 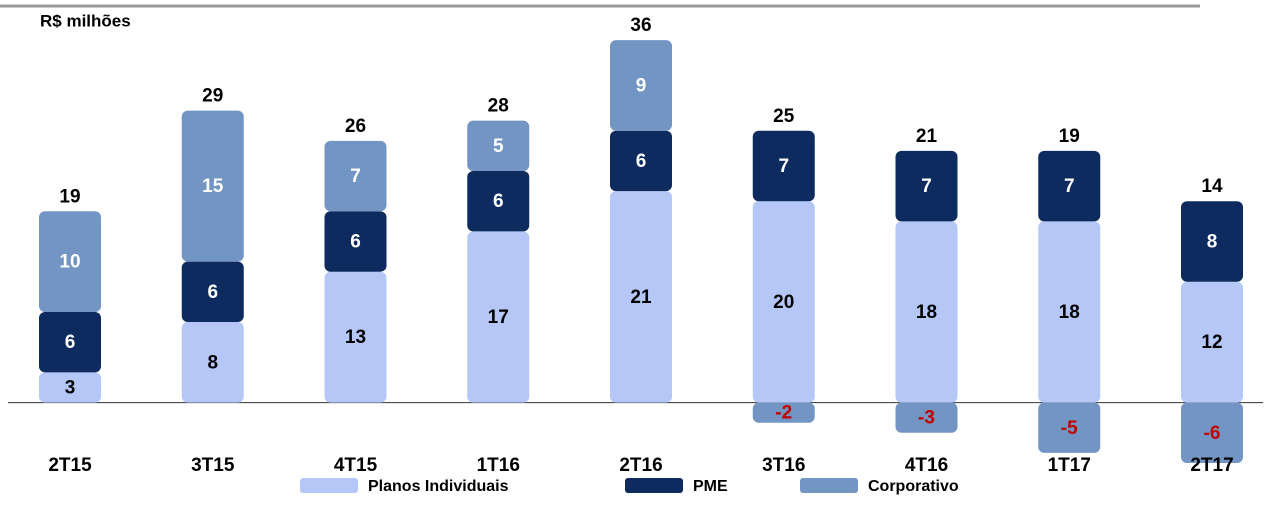 I want to click on x-tick-label: 3T16, so click(x=783, y=465).